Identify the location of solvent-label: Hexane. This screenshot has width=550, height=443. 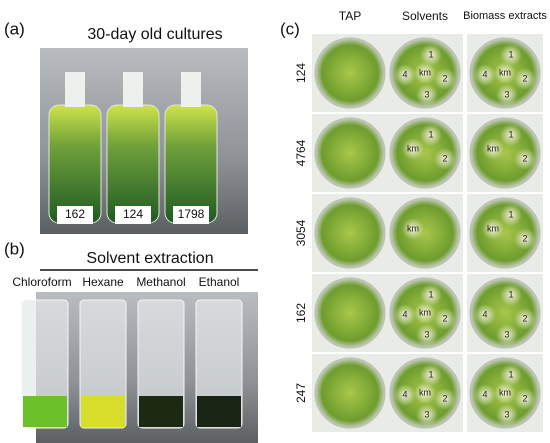
(103, 282).